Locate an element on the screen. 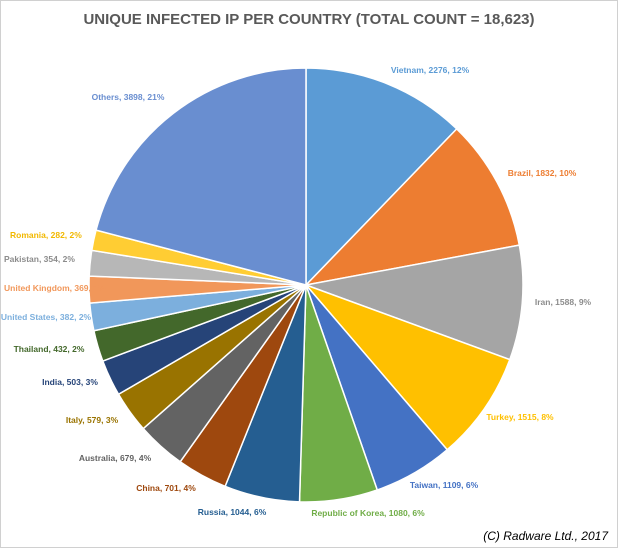 The height and width of the screenshot is (553, 624). slice-label: China, 701, 4% is located at coordinates (166, 488).